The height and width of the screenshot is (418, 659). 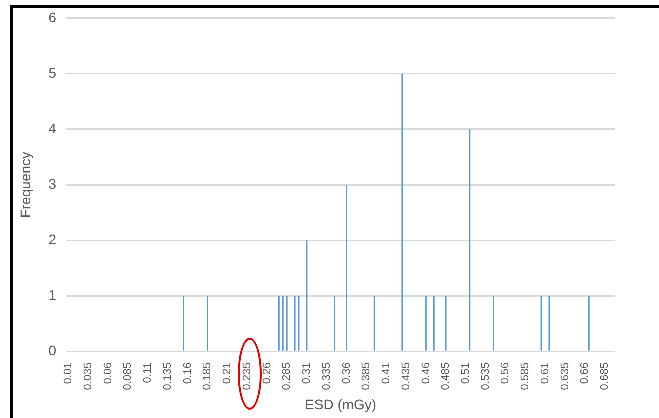 I want to click on x-tick-label: 0.06, so click(x=108, y=373).